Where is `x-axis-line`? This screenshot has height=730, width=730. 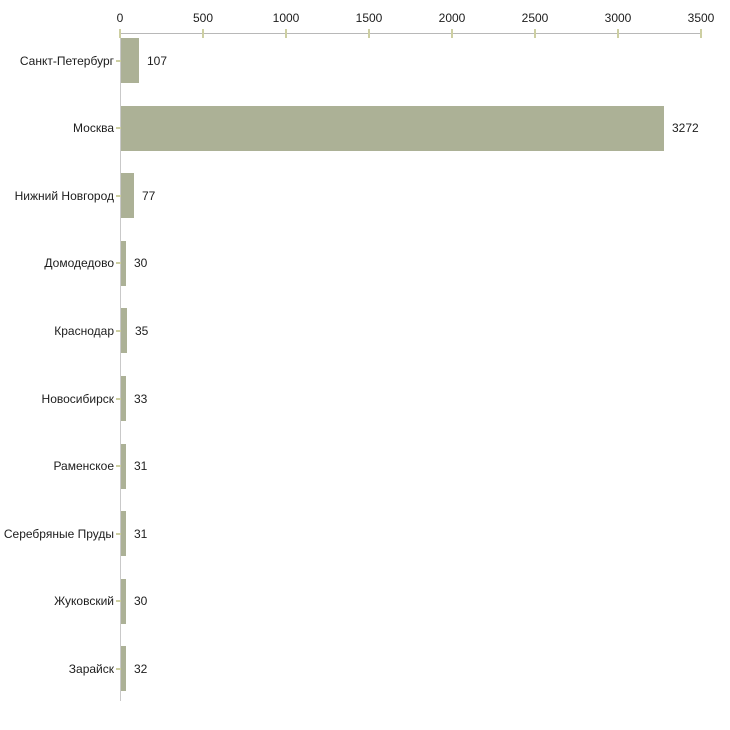 x-axis-line is located at coordinates (411, 33).